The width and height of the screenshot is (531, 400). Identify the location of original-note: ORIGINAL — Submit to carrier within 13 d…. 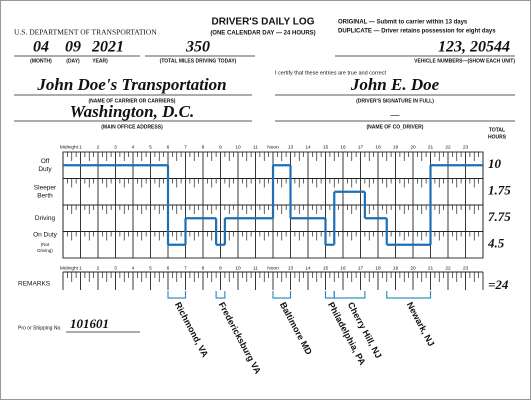
(403, 23).